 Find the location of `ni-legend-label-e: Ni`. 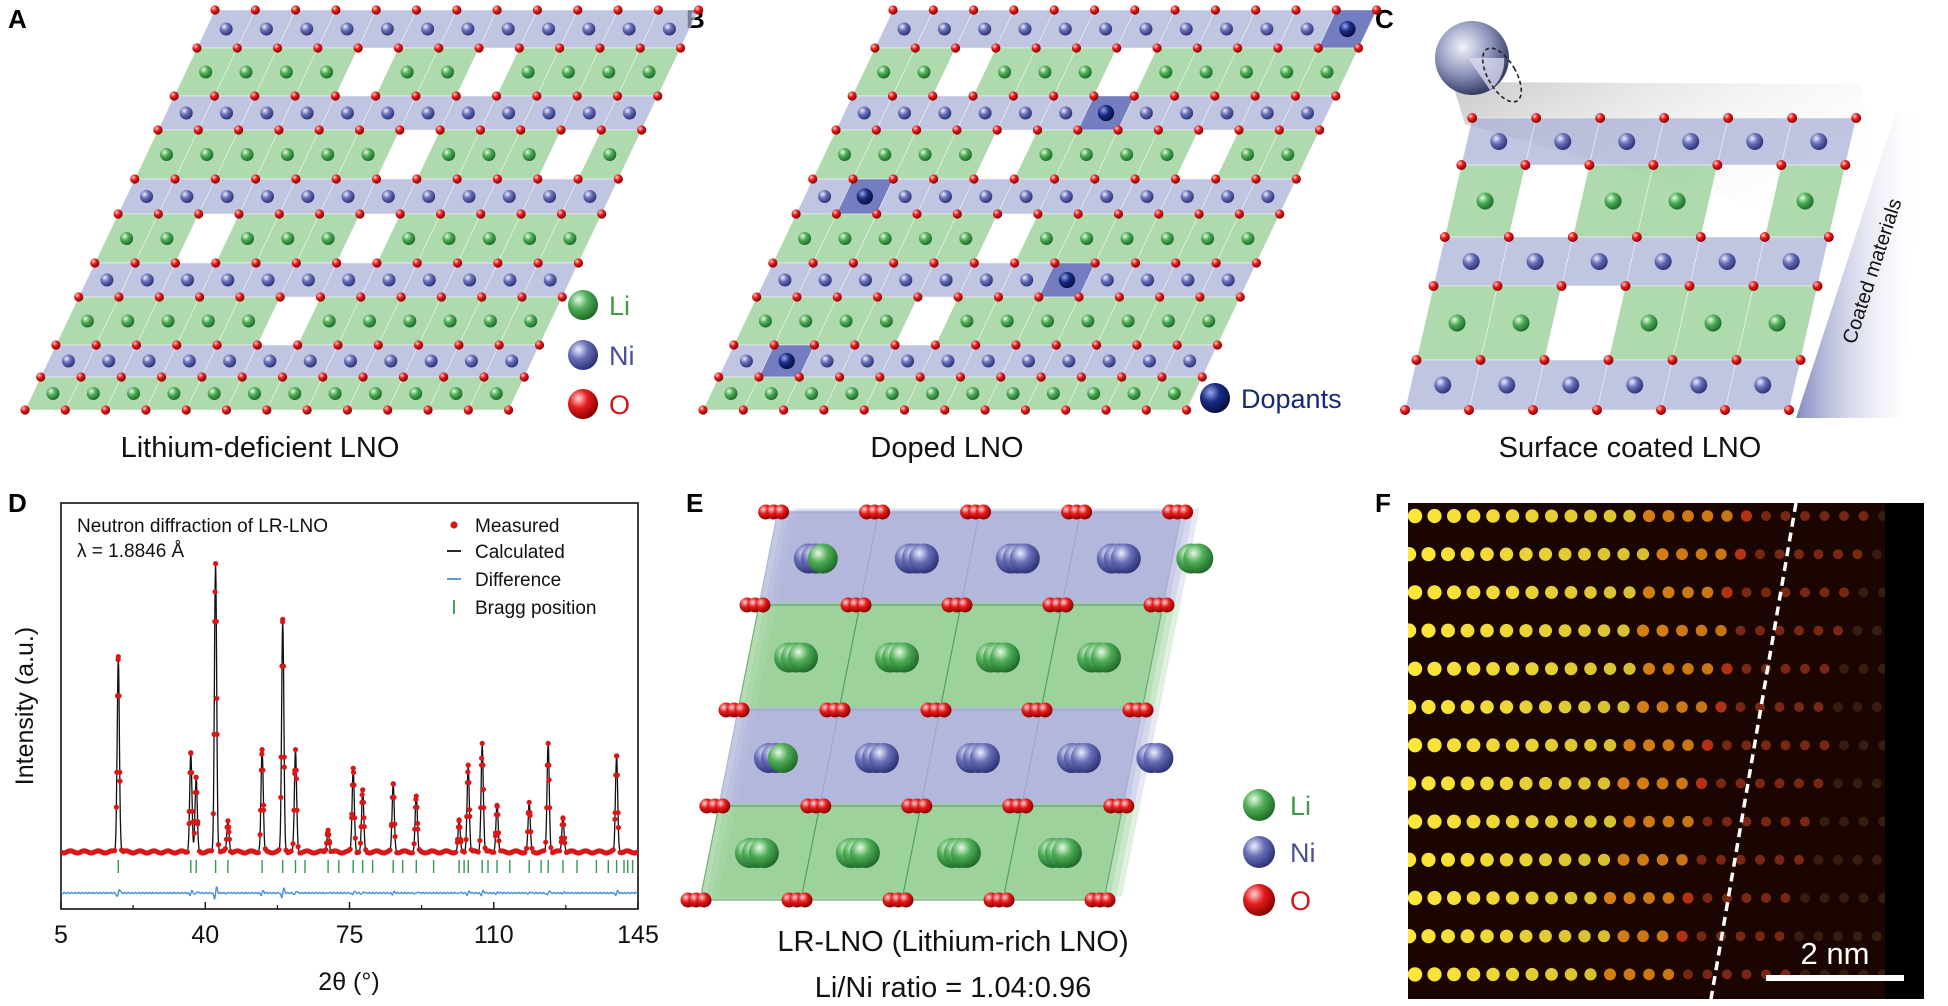

ni-legend-label-e: Ni is located at coordinates (1303, 853).